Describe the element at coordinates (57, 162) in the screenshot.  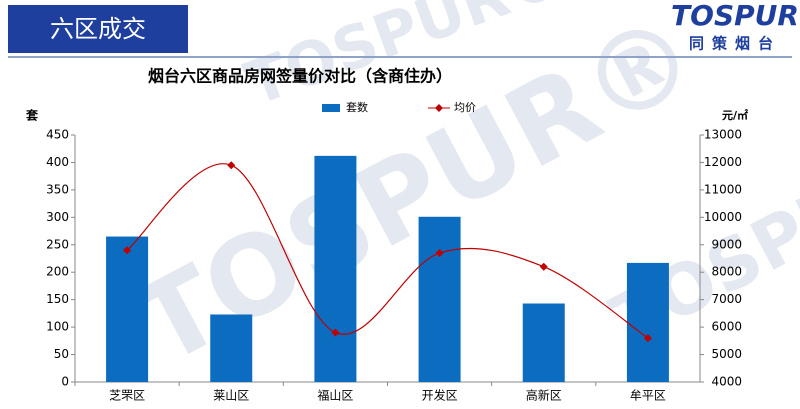
I see `y-tick-label: 400` at that location.